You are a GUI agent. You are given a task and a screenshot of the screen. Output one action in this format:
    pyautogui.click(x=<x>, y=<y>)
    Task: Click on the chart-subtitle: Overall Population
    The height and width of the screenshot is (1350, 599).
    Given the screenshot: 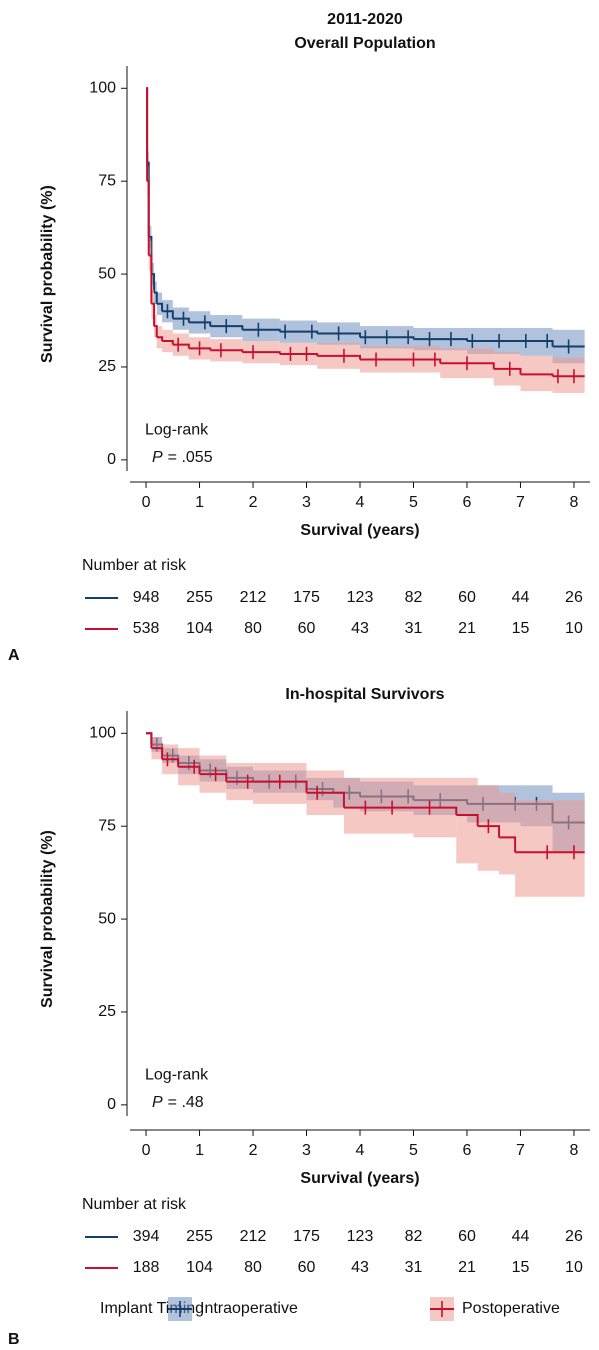 What is the action you would take?
    pyautogui.click(x=364, y=43)
    